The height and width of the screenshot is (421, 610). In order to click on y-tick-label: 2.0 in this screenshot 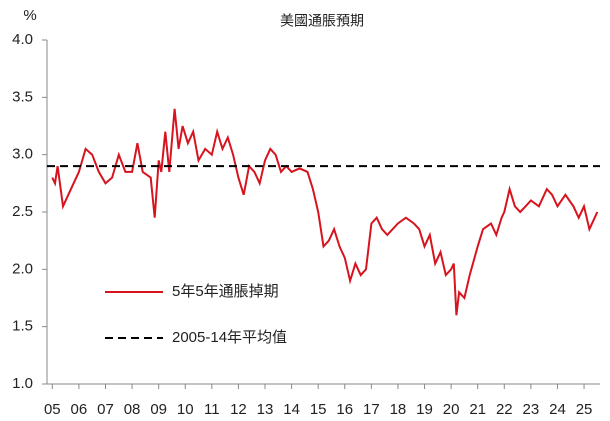, I will do `click(22, 268)`.